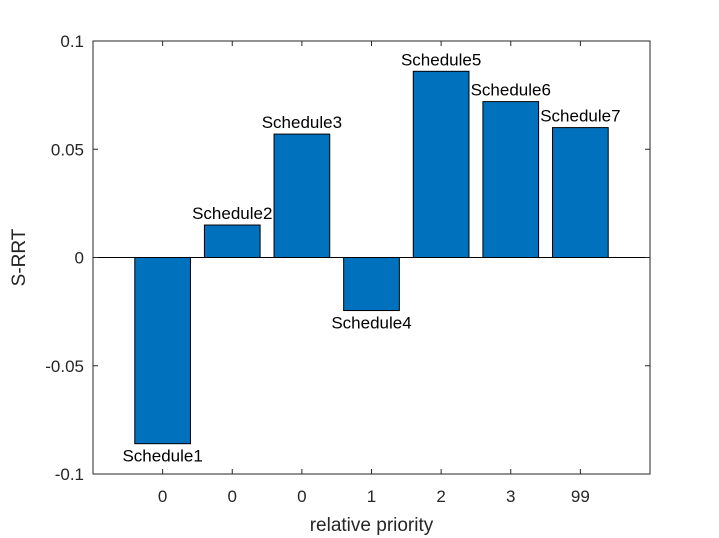  I want to click on y-tick-label: -0.05, so click(64, 366).